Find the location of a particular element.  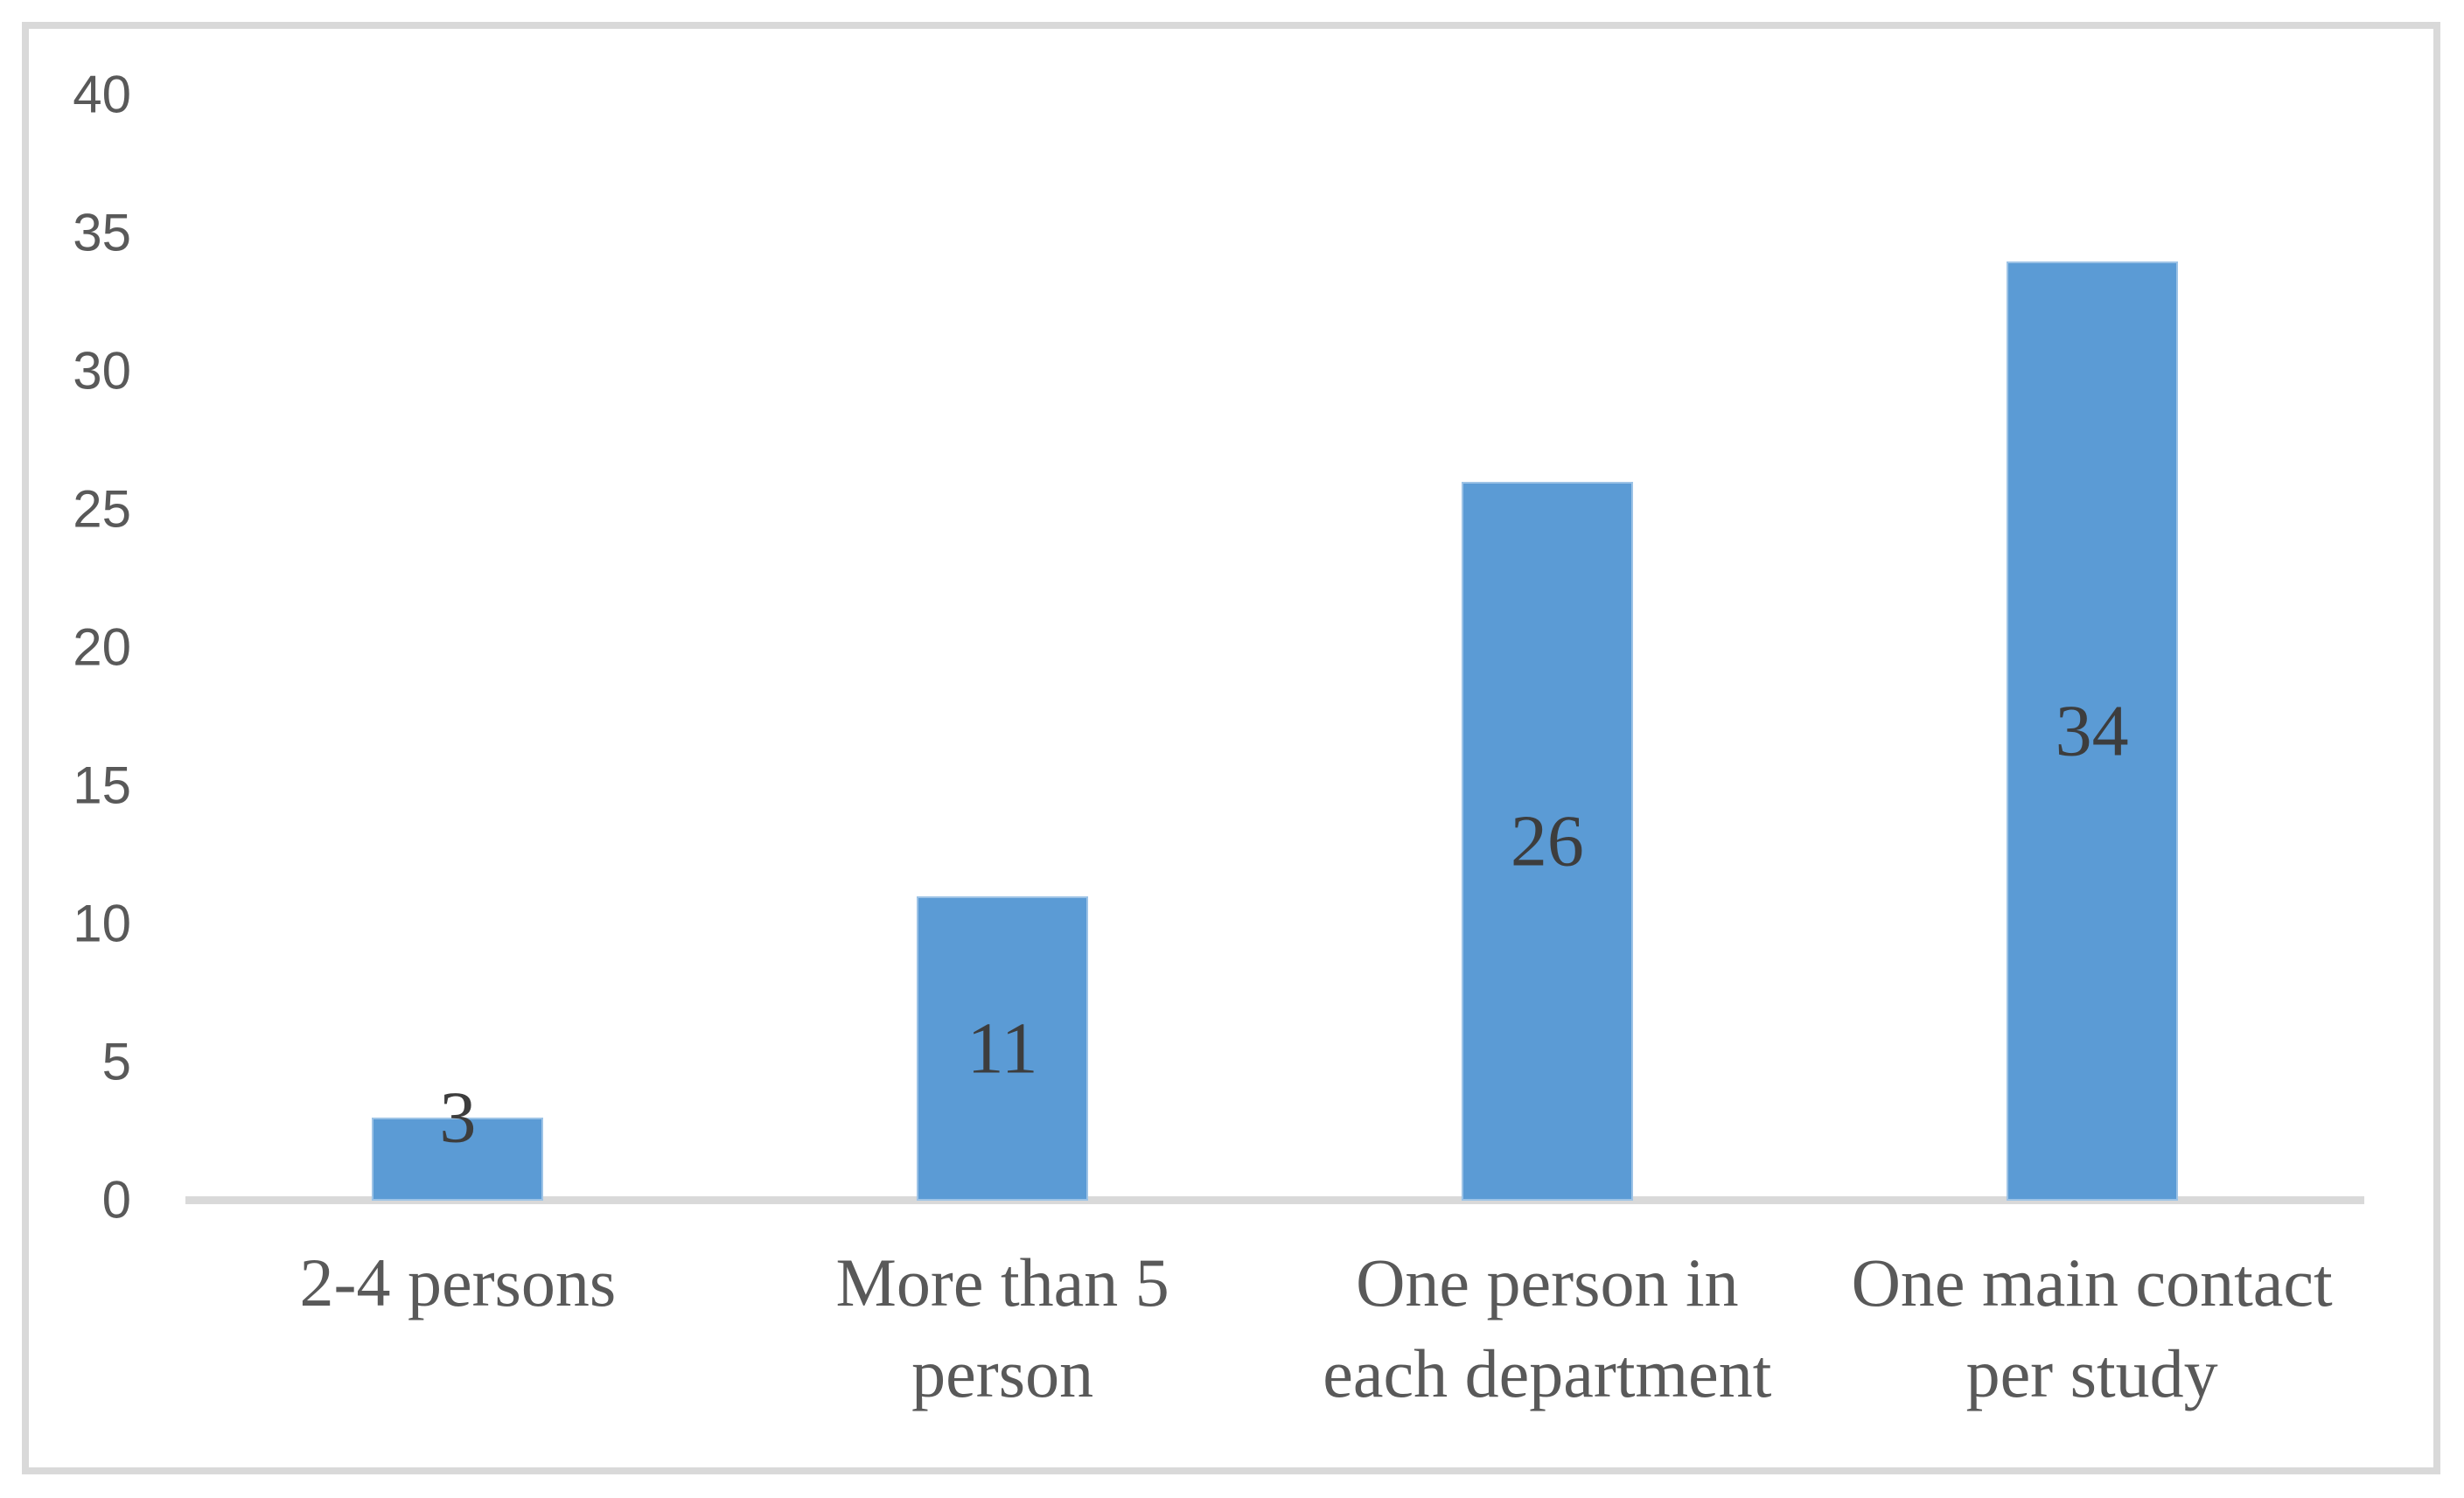

bar-data-label: 26 is located at coordinates (1547, 841).